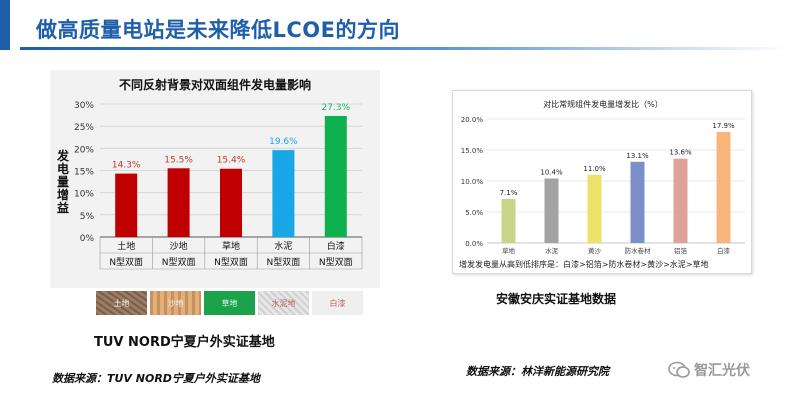 The height and width of the screenshot is (408, 800). I want to click on right-chart-value-label: 7.1%, so click(509, 193).